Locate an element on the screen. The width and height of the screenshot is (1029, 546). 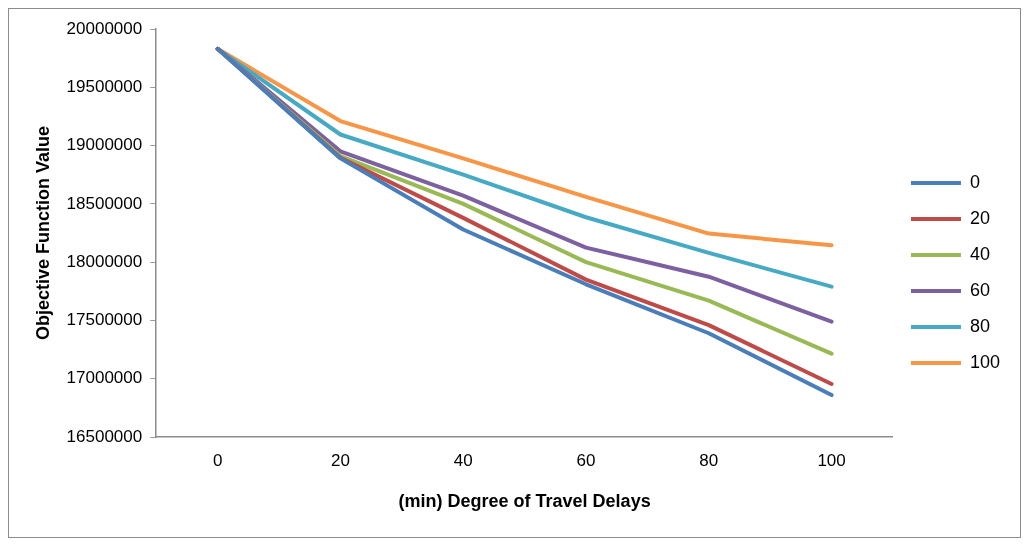
legend-label: 40 is located at coordinates (979, 253).